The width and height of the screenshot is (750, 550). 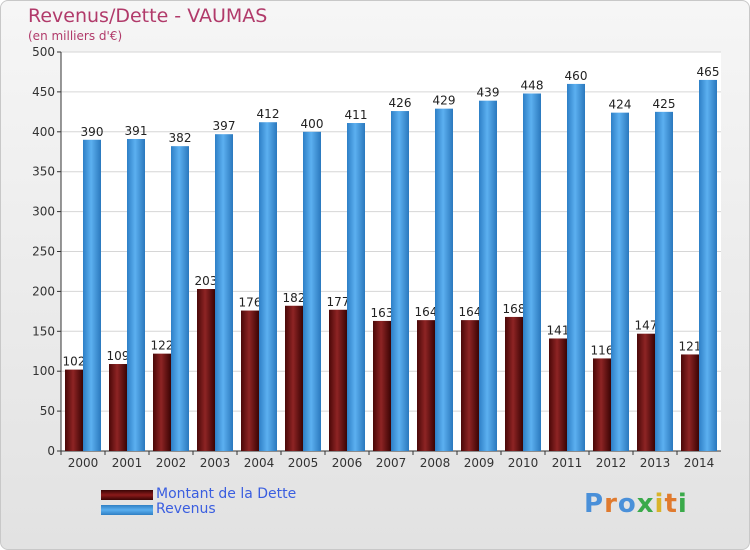 What do you see at coordinates (148, 16) in the screenshot?
I see `chart-title: Revenus/Dette - VAUMAS` at bounding box center [148, 16].